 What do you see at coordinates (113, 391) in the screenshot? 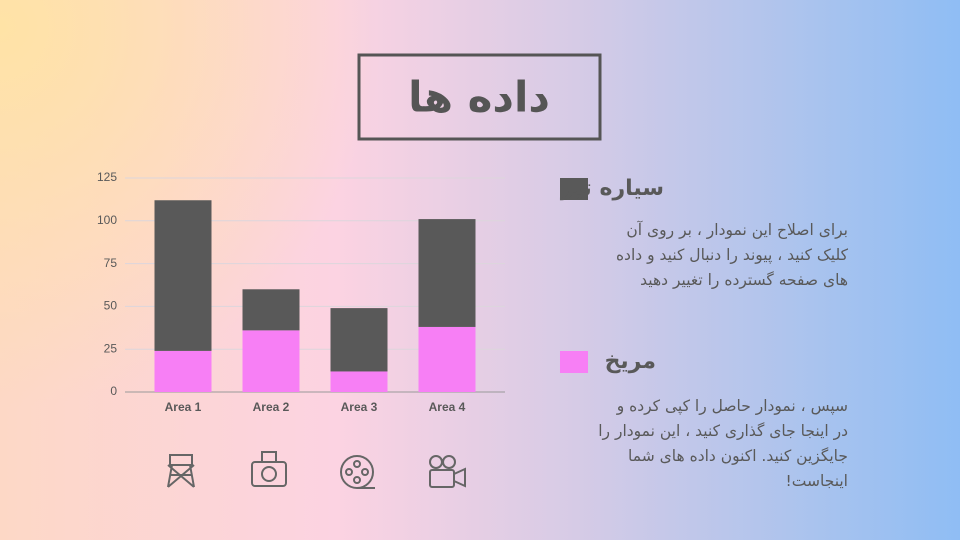
I see `y-tick-label: 0` at bounding box center [113, 391].